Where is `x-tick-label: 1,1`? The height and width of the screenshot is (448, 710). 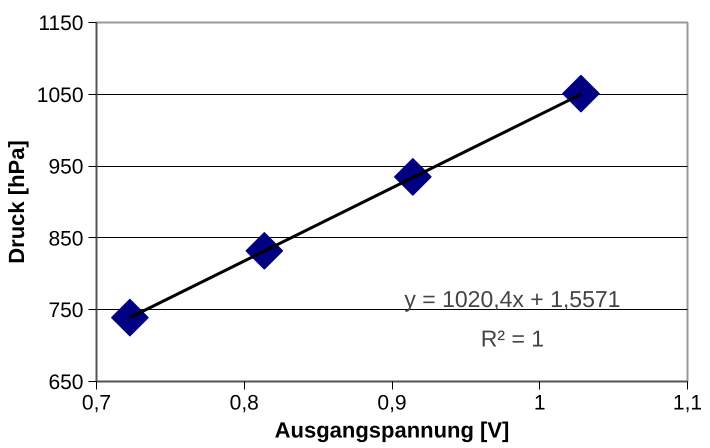
x-tick-label: 1,1 is located at coordinates (687, 403).